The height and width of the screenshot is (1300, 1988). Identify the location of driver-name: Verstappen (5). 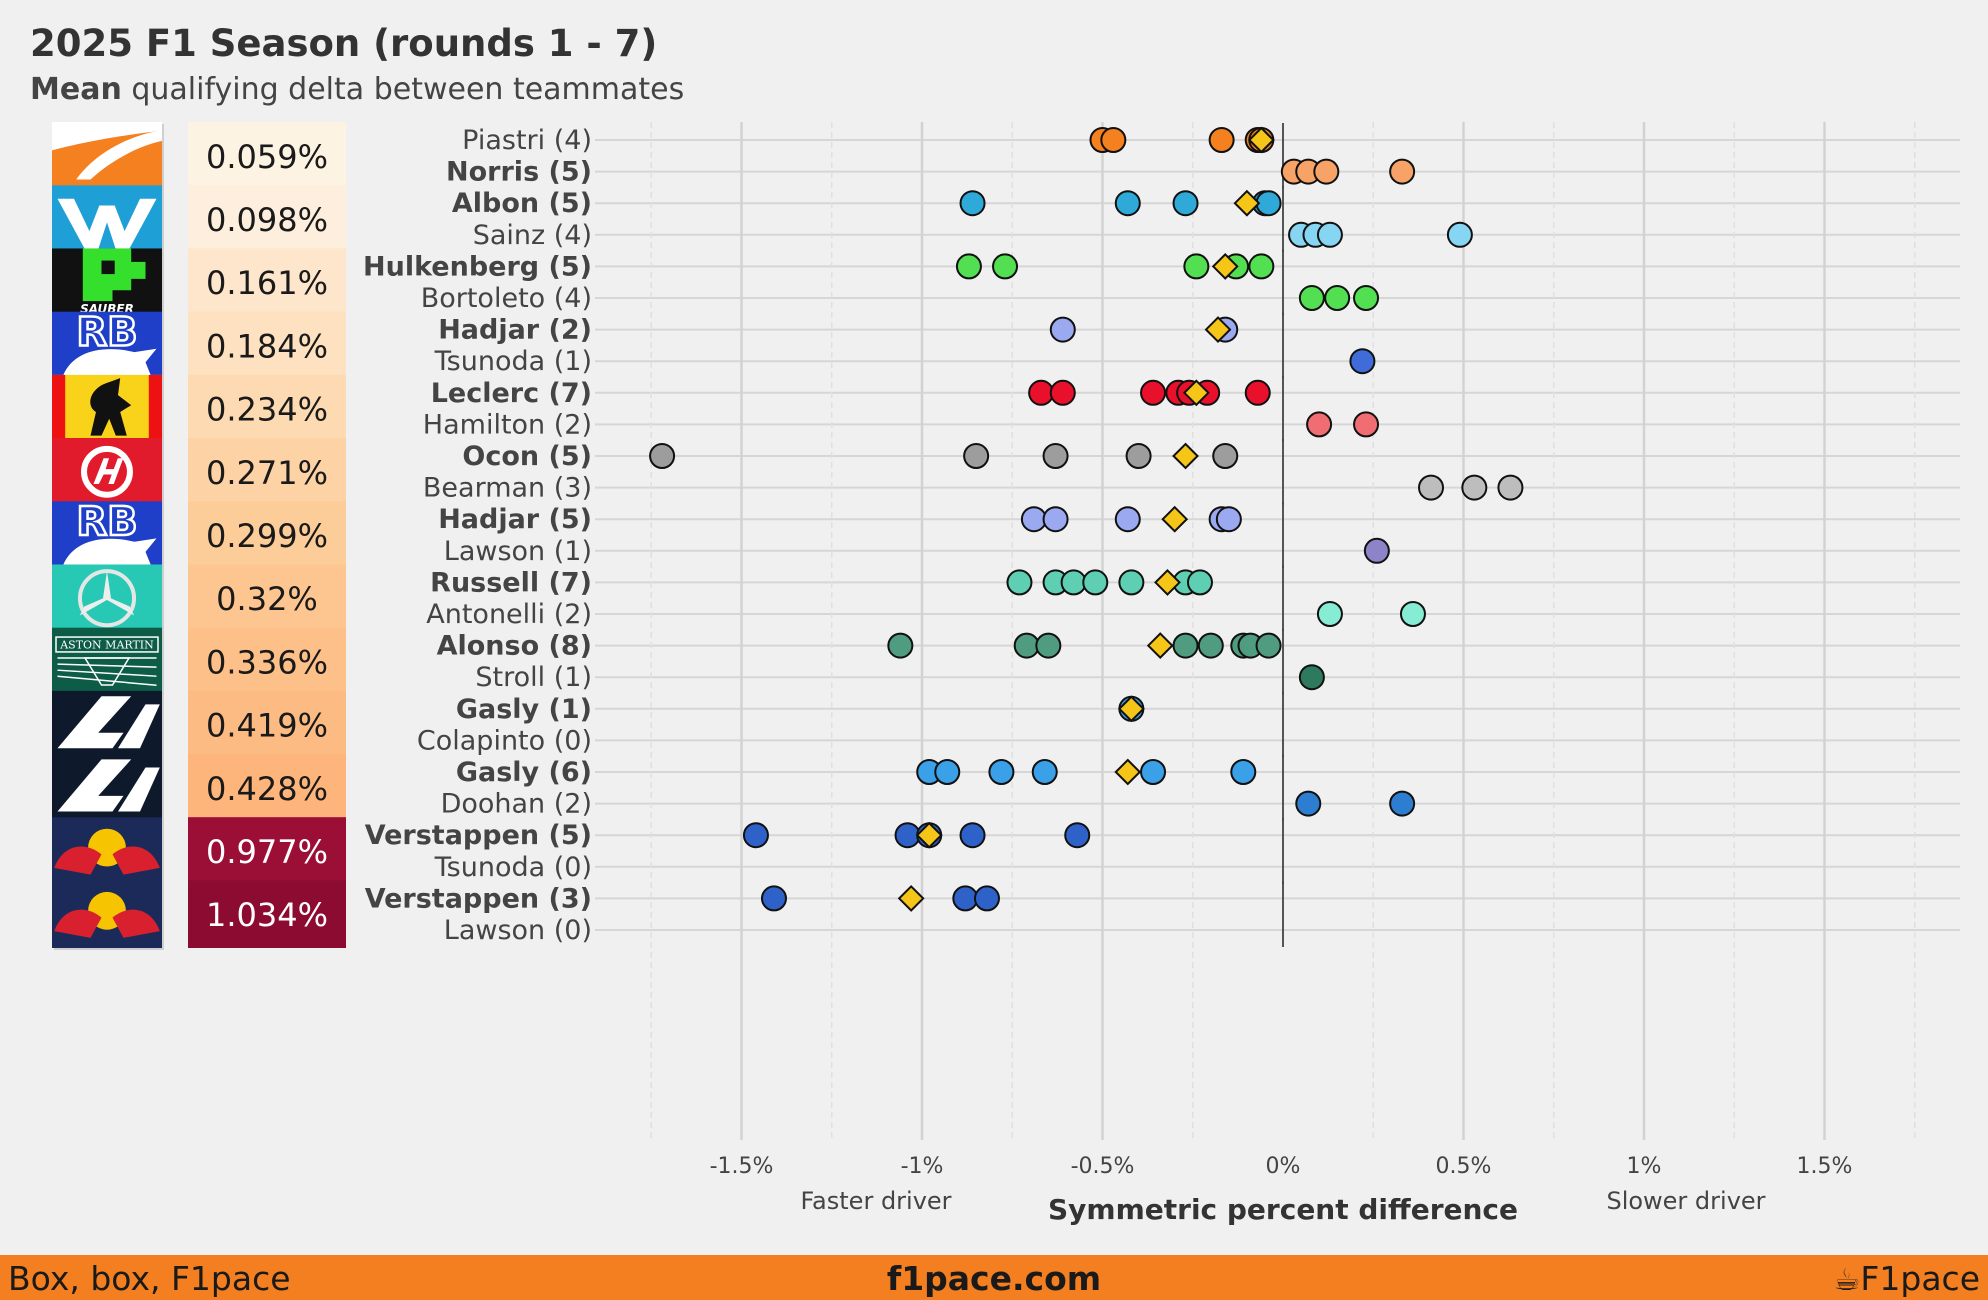
(478, 835).